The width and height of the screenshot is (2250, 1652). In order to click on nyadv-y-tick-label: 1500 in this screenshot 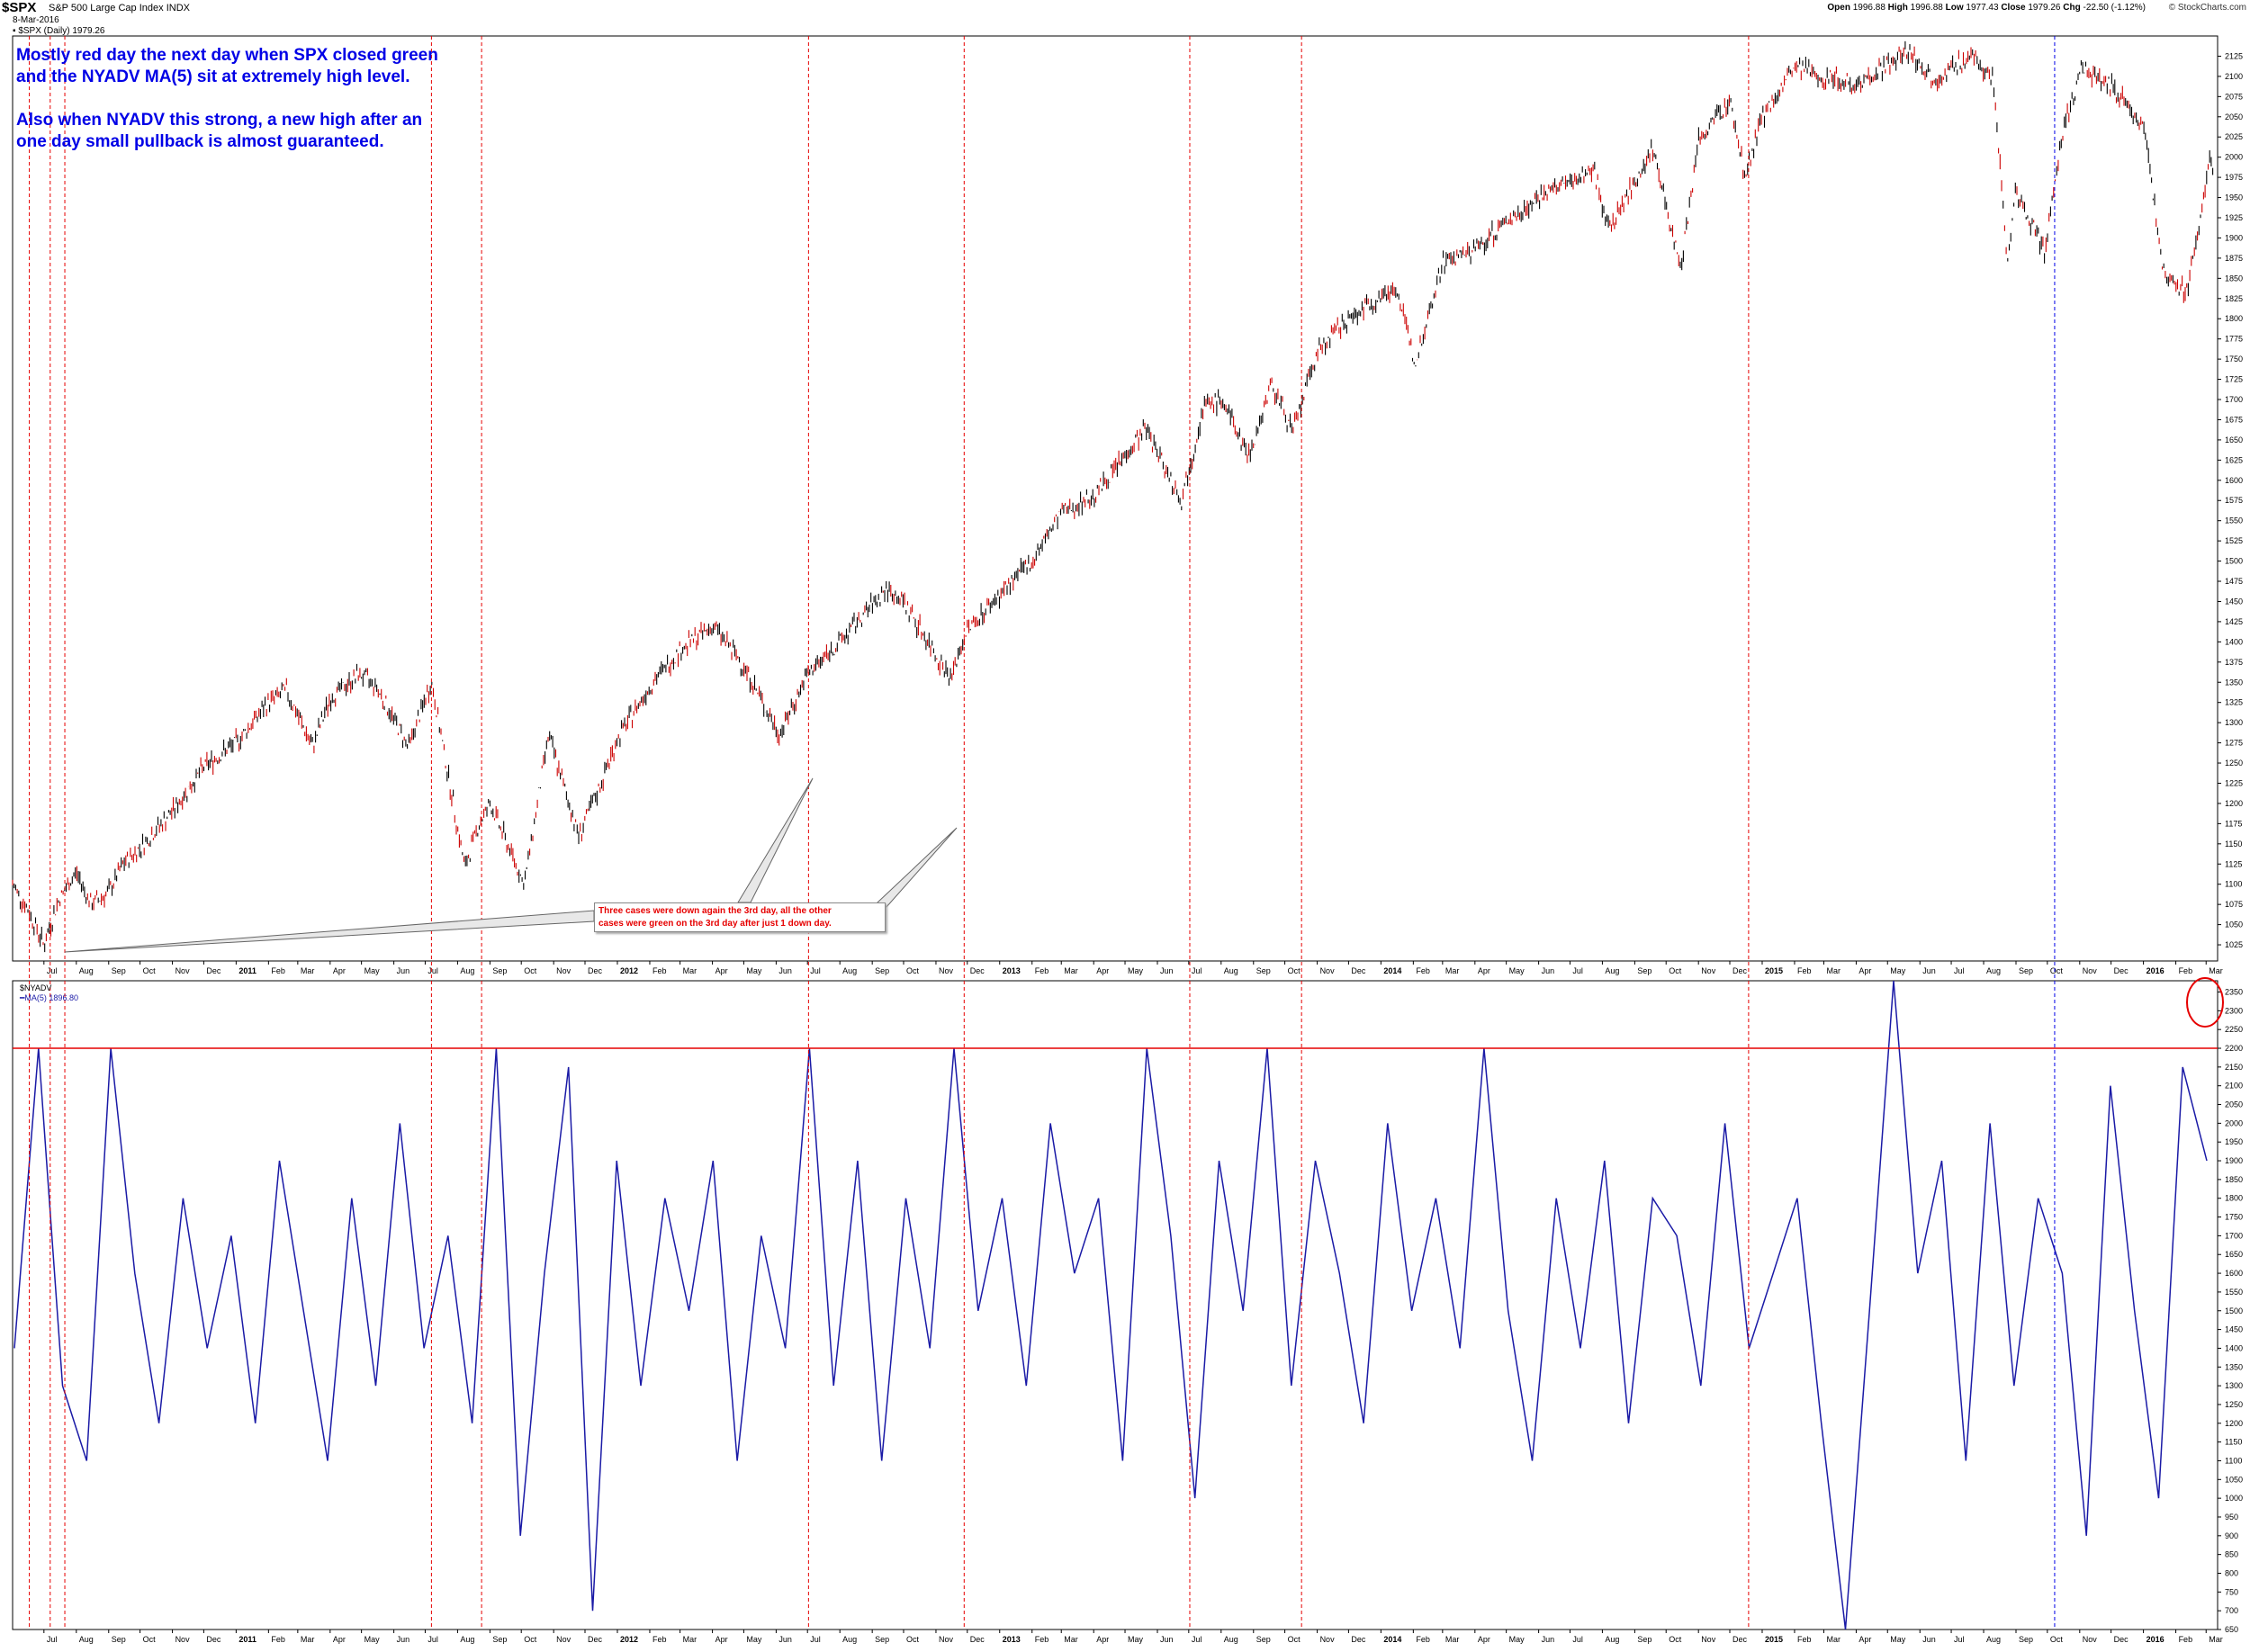, I will do `click(2234, 1310)`.